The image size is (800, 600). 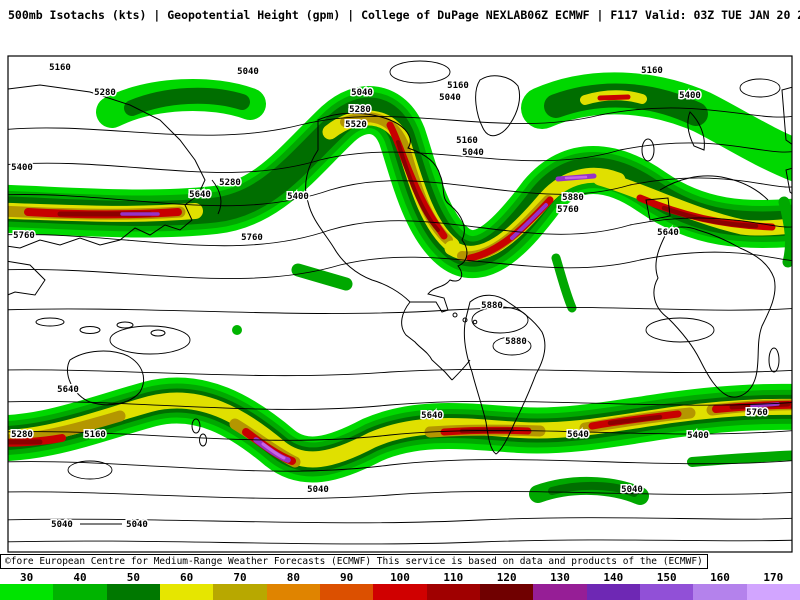 What do you see at coordinates (187, 577) in the screenshot?
I see `colorbar-tick: 60` at bounding box center [187, 577].